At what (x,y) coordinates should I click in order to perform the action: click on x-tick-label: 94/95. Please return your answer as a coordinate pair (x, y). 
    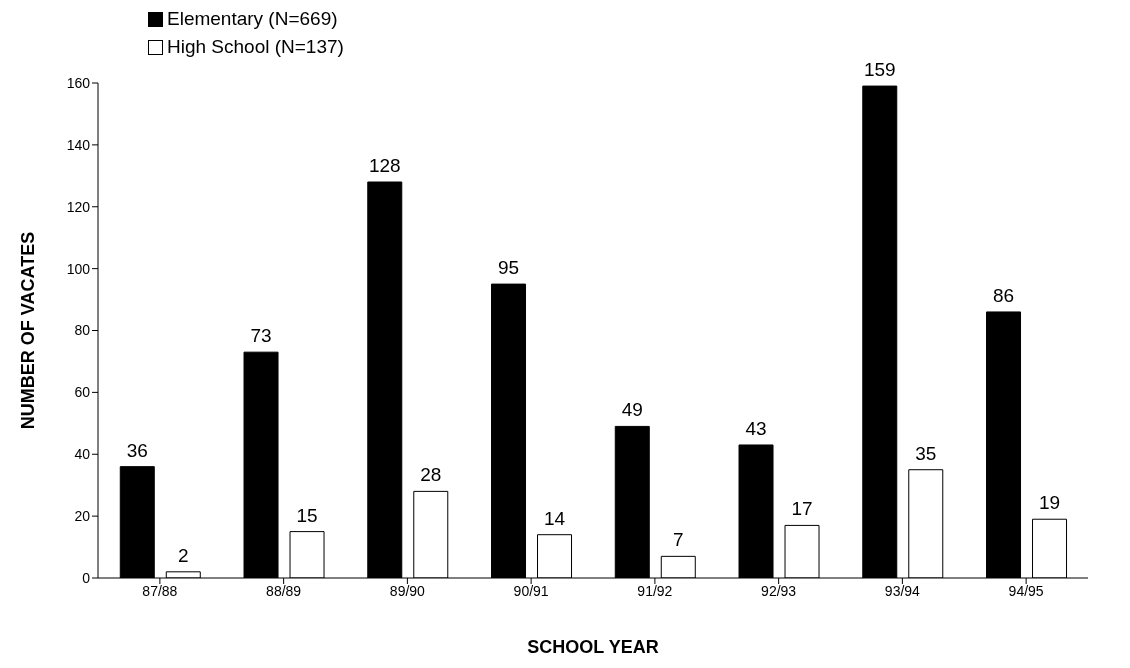
    Looking at the image, I should click on (1026, 590).